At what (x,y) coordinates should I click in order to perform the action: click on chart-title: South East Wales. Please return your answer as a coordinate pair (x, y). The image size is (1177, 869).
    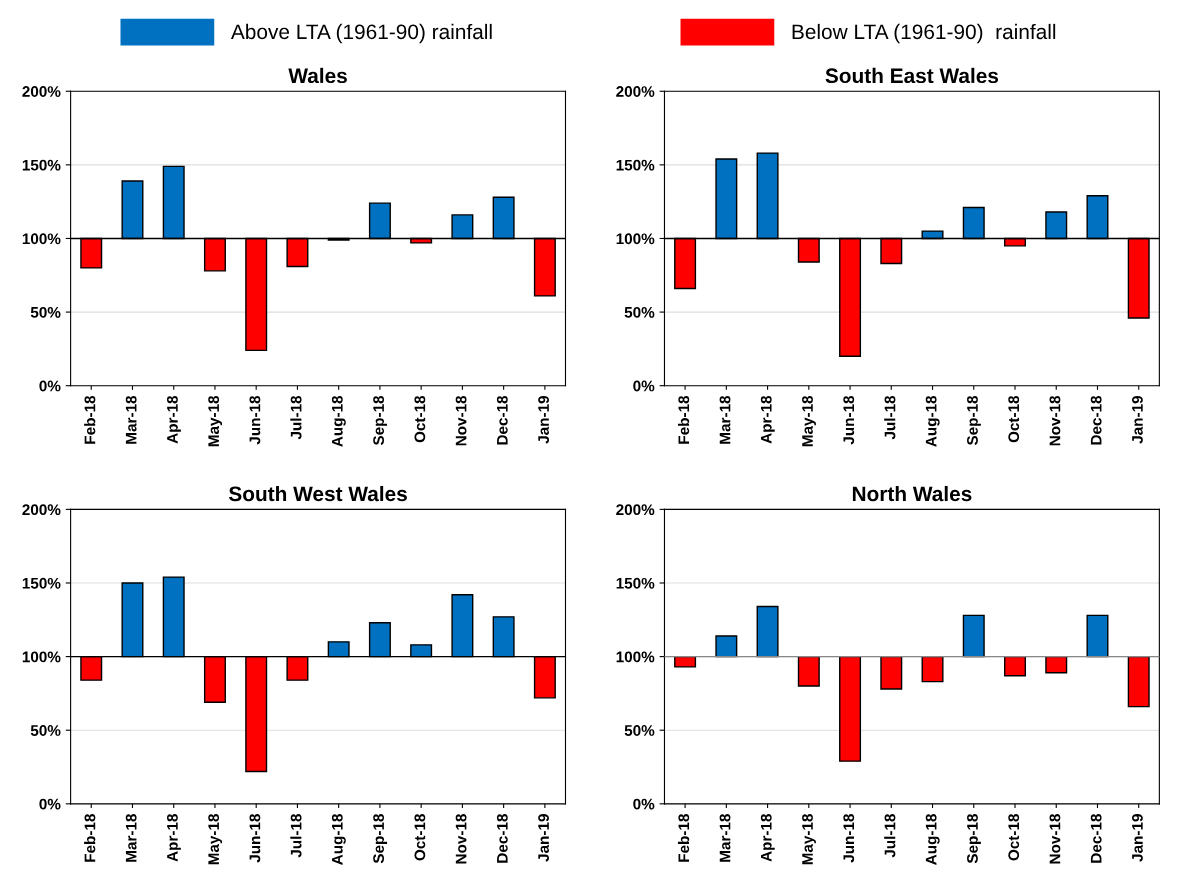
    Looking at the image, I should click on (912, 75).